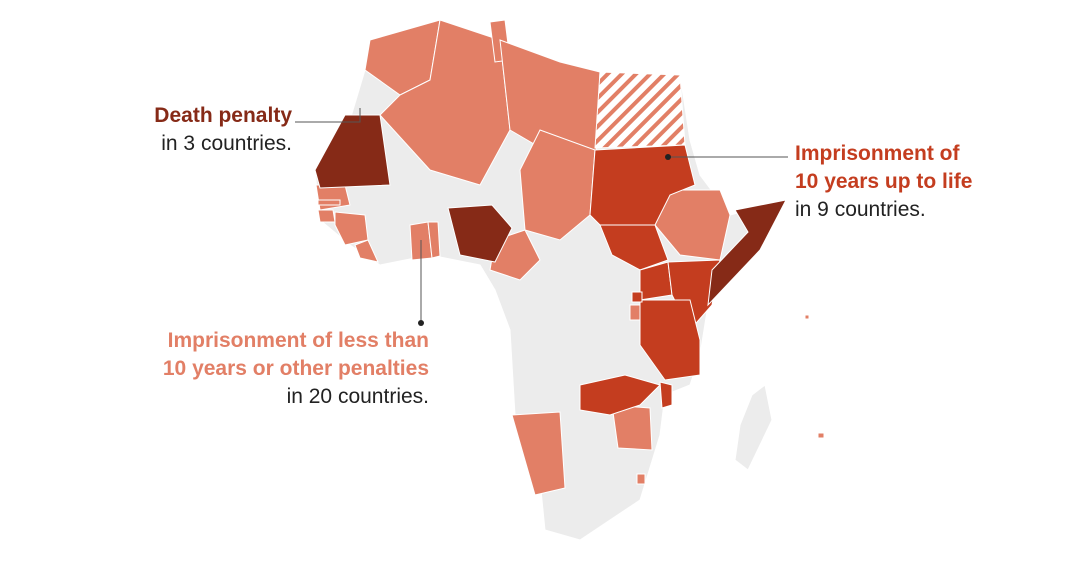 This screenshot has height=565, width=1080. I want to click on country-south-sudan, so click(634, 247).